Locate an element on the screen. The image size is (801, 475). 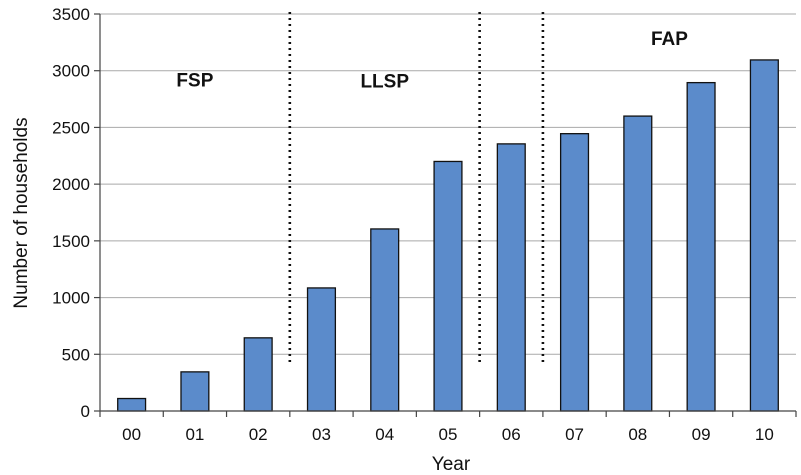
y-axis-title: Number of households is located at coordinates (21, 212).